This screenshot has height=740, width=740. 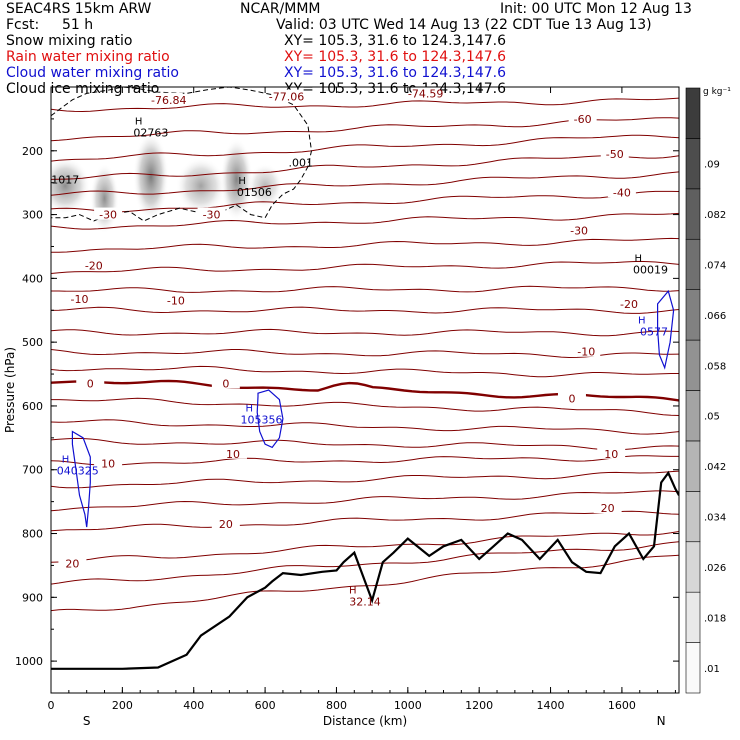 I want to click on y-tick-label: 700, so click(x=32, y=470).